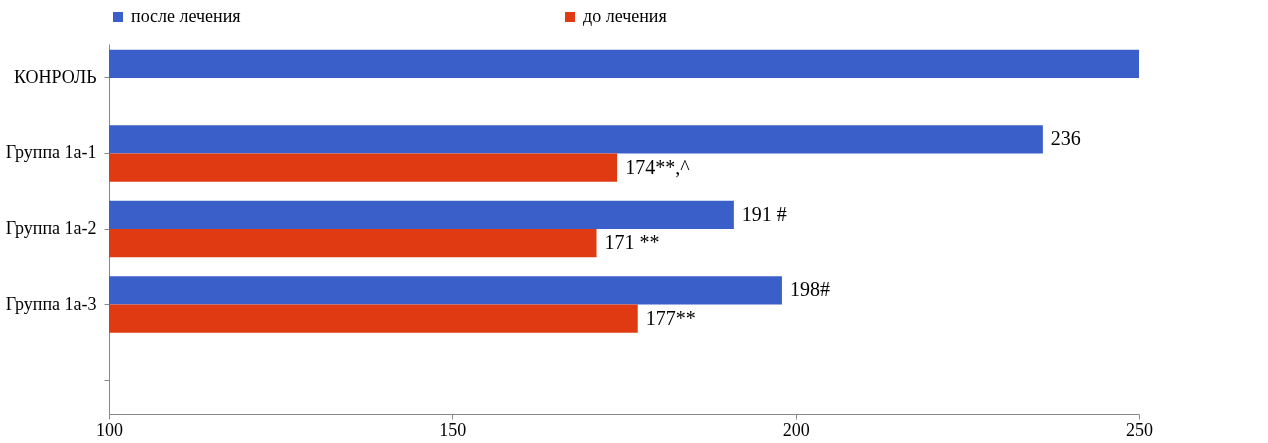  I want to click on data-label: 171 **, so click(632, 242).